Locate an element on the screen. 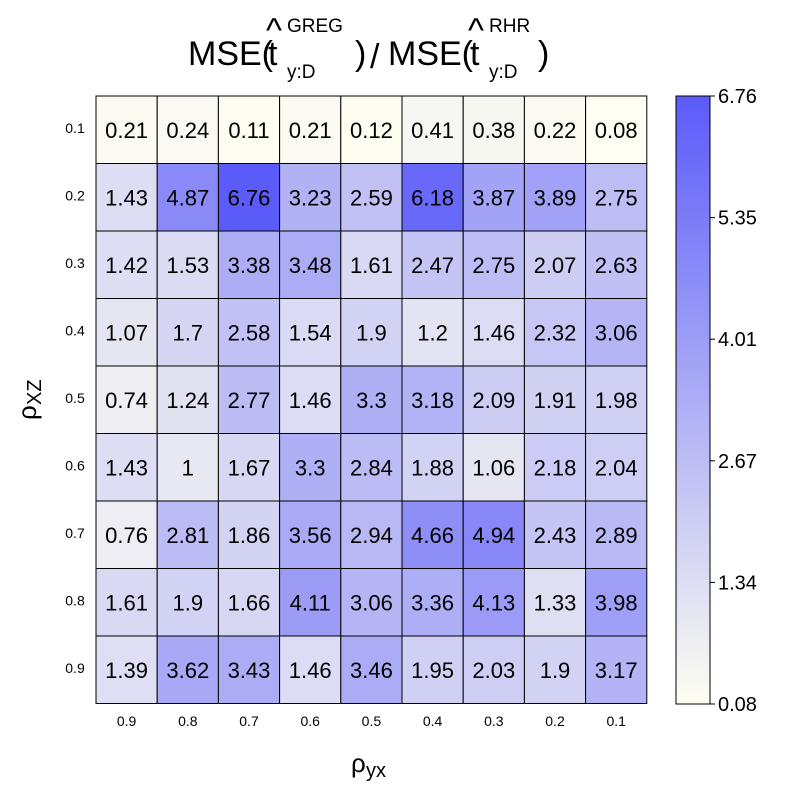  title-left-subscript: y:D is located at coordinates (301, 72).